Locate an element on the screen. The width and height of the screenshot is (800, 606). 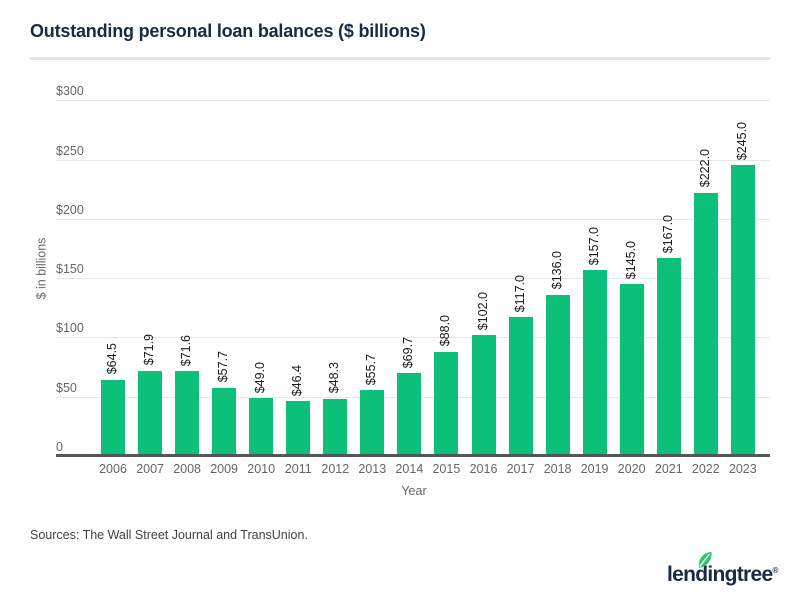
bar-value-label: $88.0 is located at coordinates (445, 331).